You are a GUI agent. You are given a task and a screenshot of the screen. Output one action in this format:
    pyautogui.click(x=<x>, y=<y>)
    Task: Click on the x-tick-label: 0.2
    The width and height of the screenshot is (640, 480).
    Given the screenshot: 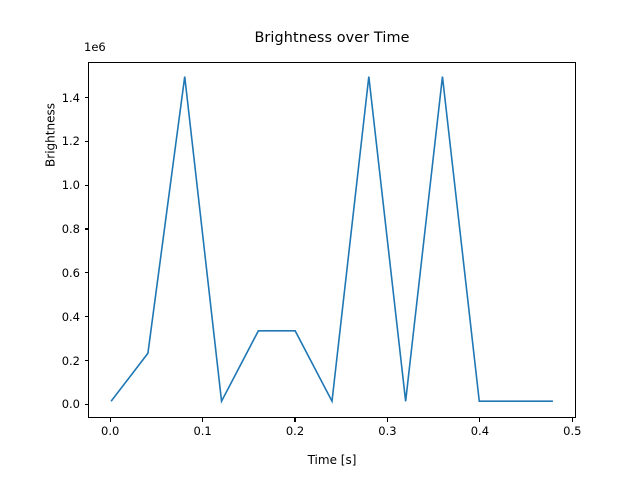 What is the action you would take?
    pyautogui.click(x=295, y=431)
    